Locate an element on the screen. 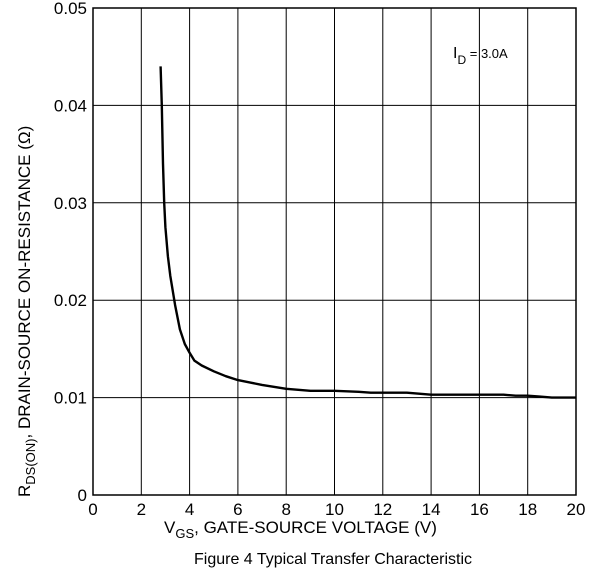  y-tick-label: 0.02 is located at coordinates (70, 300).